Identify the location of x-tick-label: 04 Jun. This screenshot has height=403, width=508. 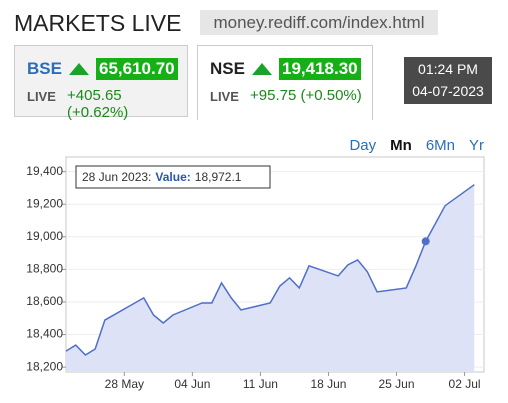
(192, 384).